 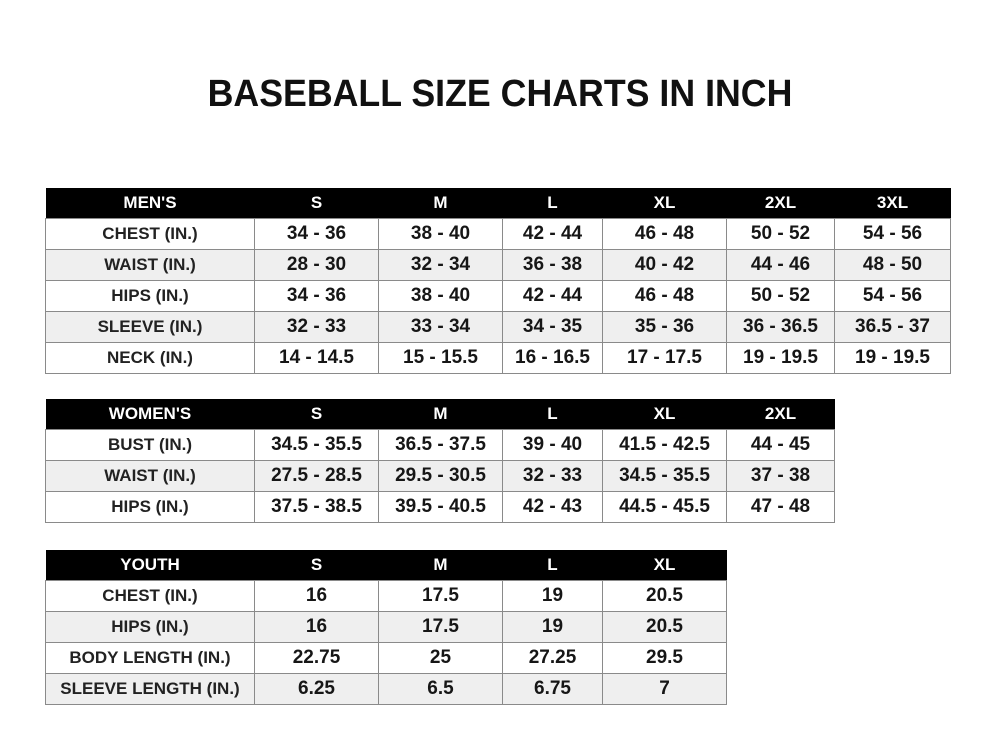 I want to click on measurement-value: 41.5 - 42.5, so click(x=664, y=445).